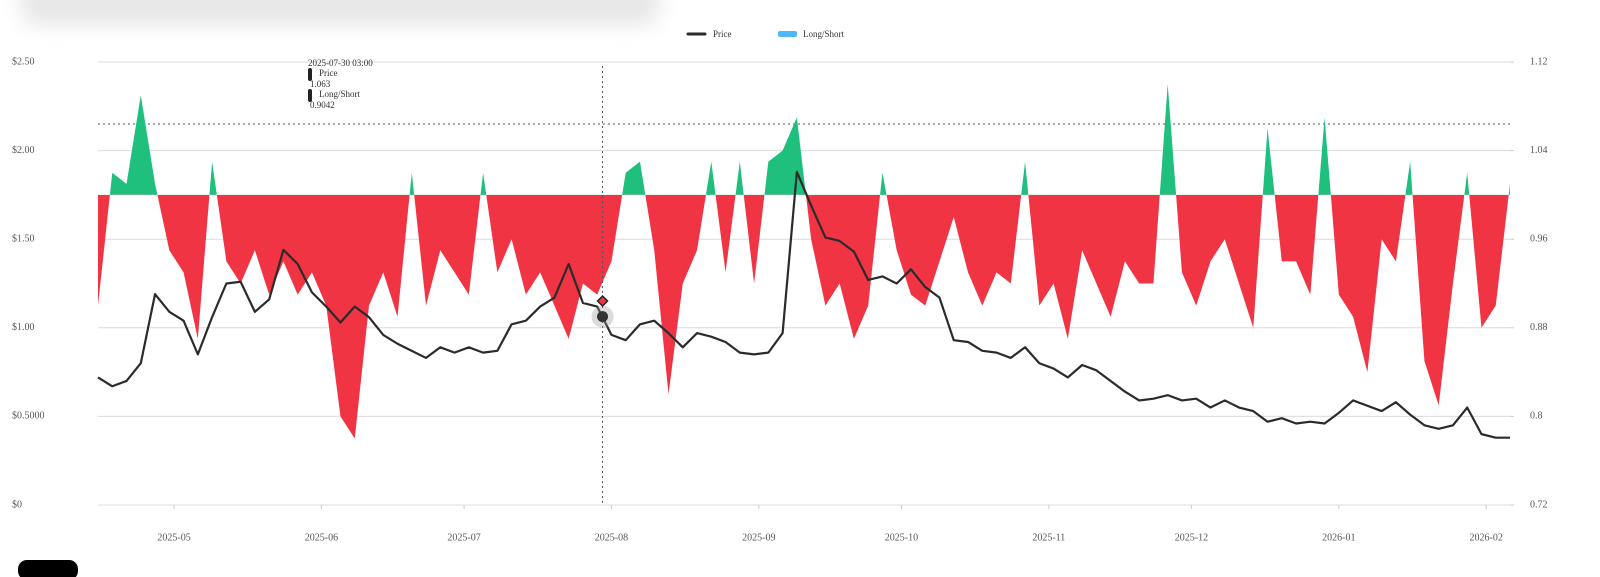 The width and height of the screenshot is (1600, 577). What do you see at coordinates (23, 61) in the screenshot?
I see `y-tick-label: $2.50` at bounding box center [23, 61].